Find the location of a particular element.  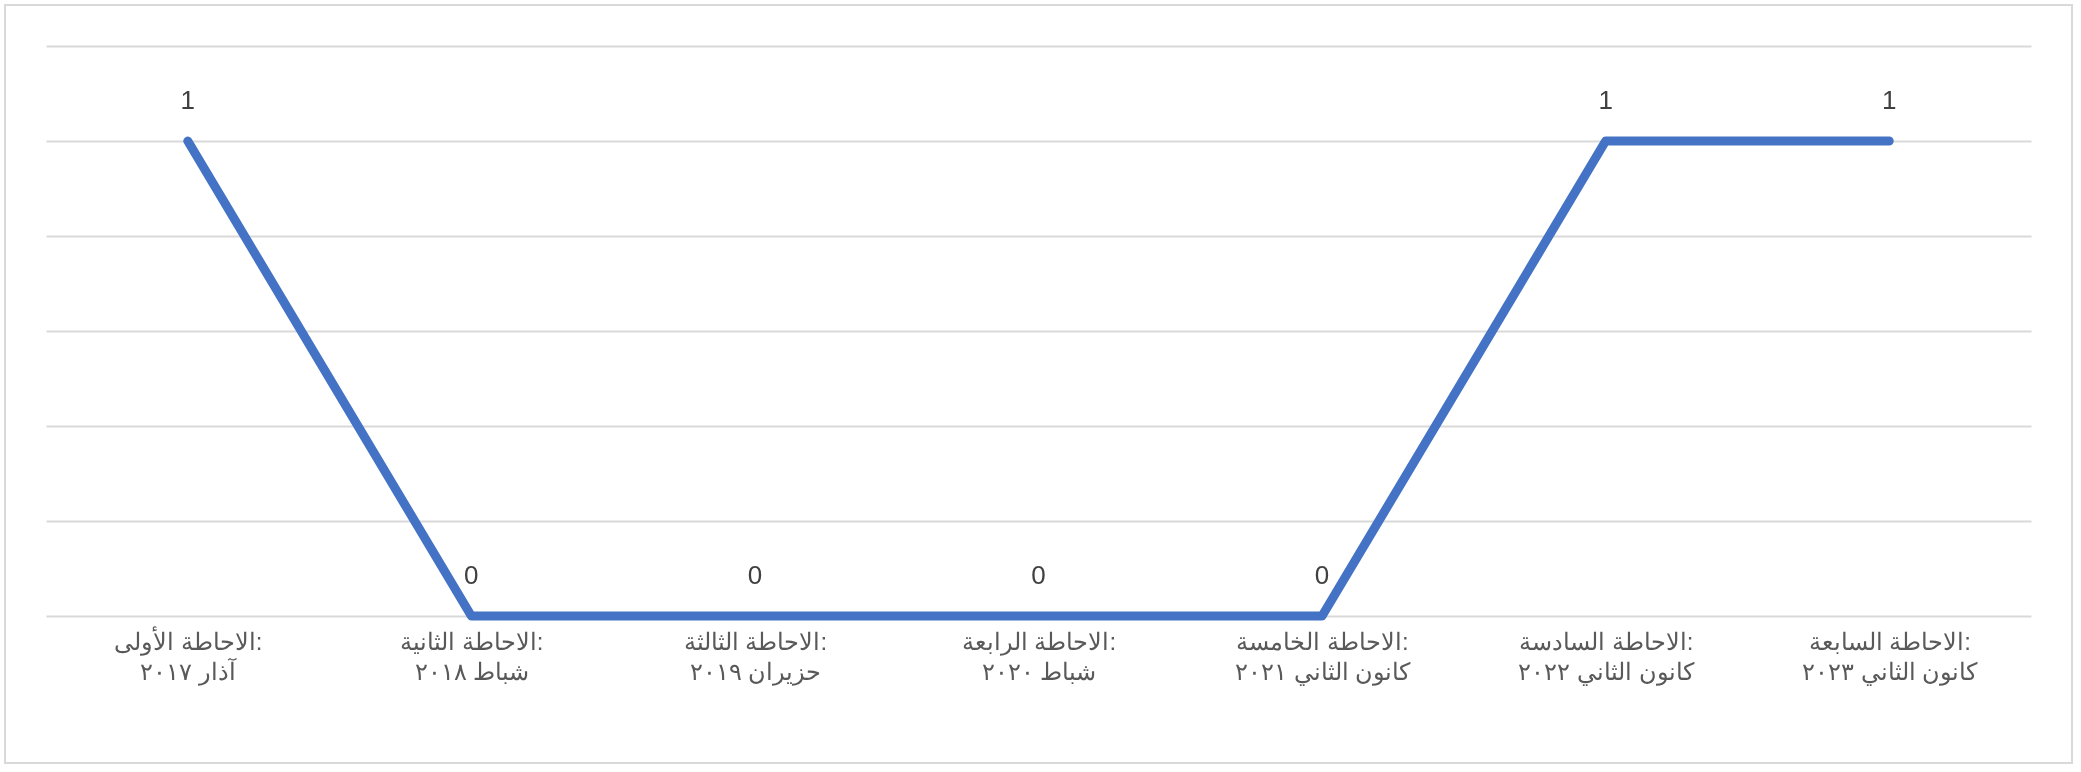

x-tick-label: الاحاطة الخامسة: كانون الثاني ٢٠٢١ is located at coordinates (1323, 656).